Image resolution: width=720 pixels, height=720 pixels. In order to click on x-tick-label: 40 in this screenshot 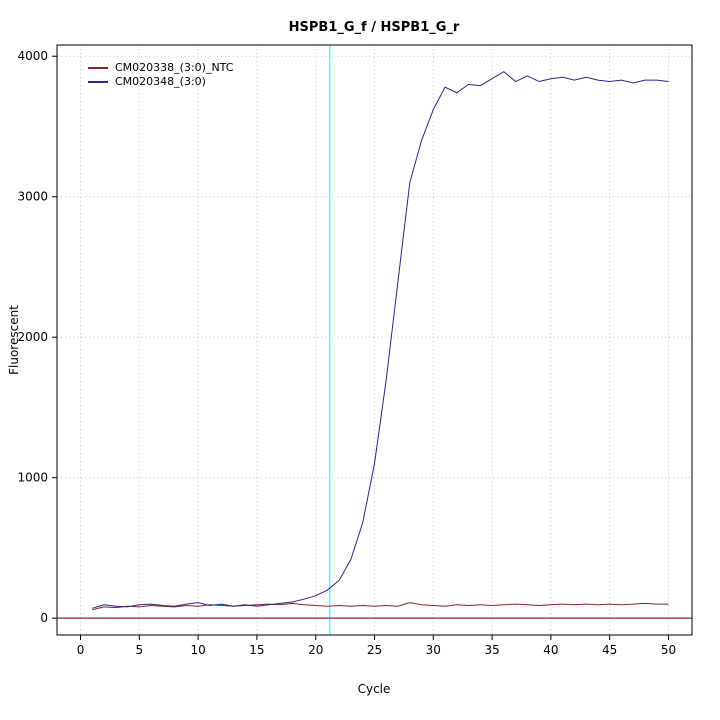, I will do `click(550, 650)`.